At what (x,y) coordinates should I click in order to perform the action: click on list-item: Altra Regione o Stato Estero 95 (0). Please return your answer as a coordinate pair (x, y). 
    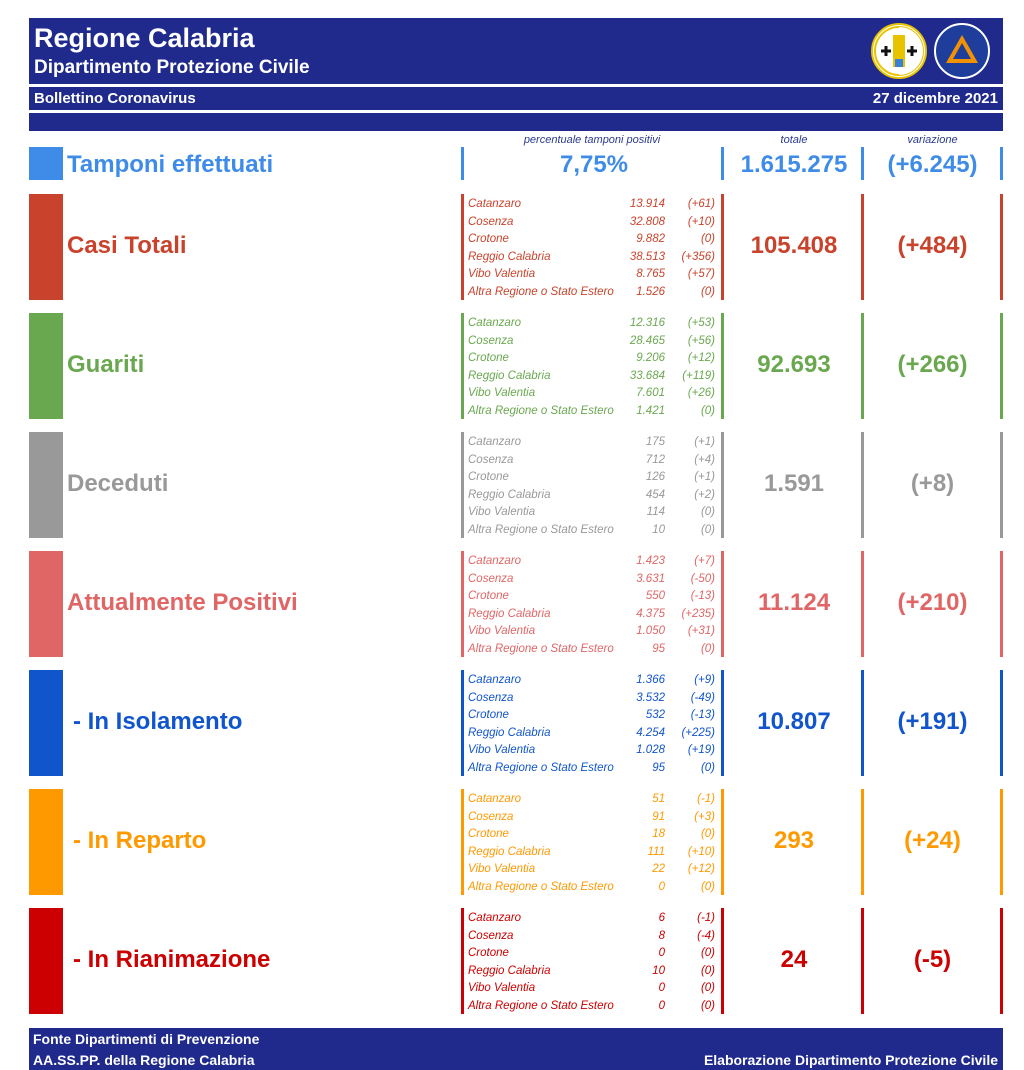
    Looking at the image, I should click on (594, 769).